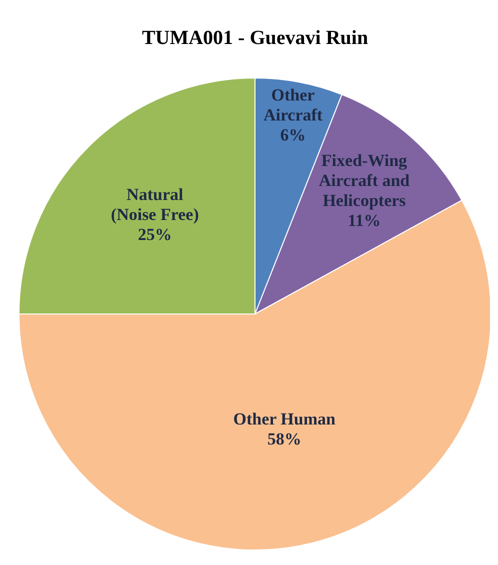  I want to click on slice-label: Natural (Noise Free), so click(154, 204).